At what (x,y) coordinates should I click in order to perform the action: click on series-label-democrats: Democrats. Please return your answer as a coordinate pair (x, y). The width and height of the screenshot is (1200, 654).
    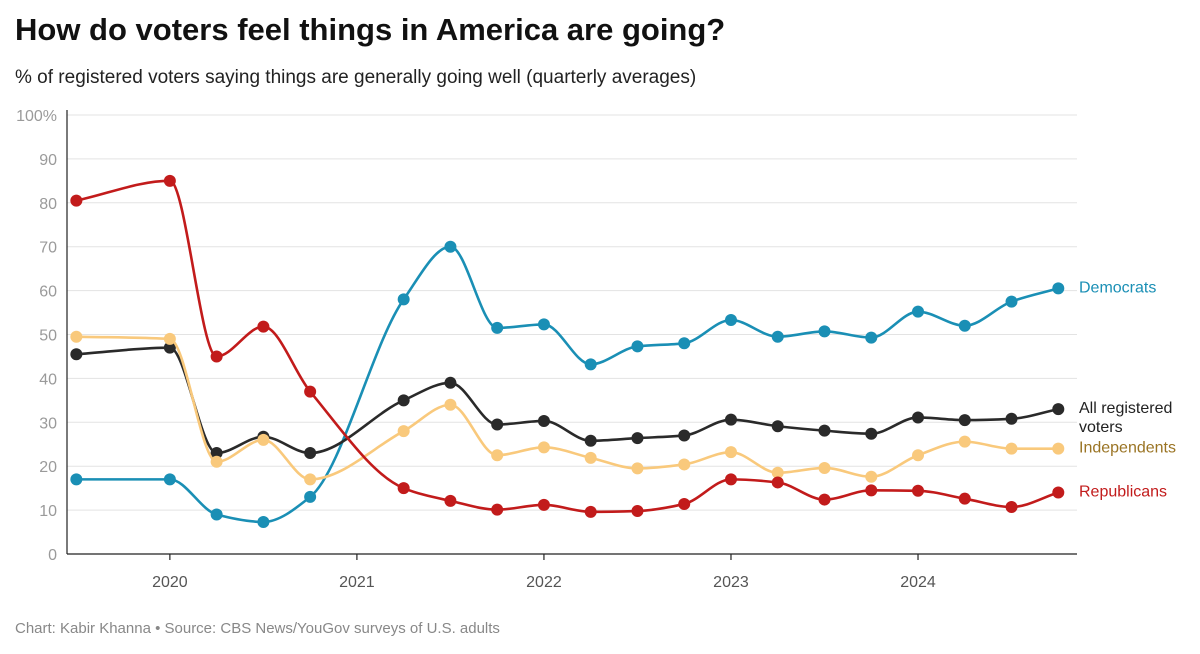
    Looking at the image, I should click on (1117, 287).